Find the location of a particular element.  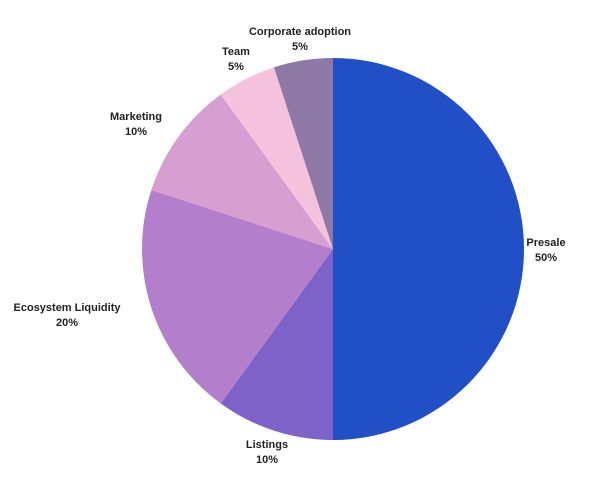

pie-slice-team is located at coordinates (276, 158).